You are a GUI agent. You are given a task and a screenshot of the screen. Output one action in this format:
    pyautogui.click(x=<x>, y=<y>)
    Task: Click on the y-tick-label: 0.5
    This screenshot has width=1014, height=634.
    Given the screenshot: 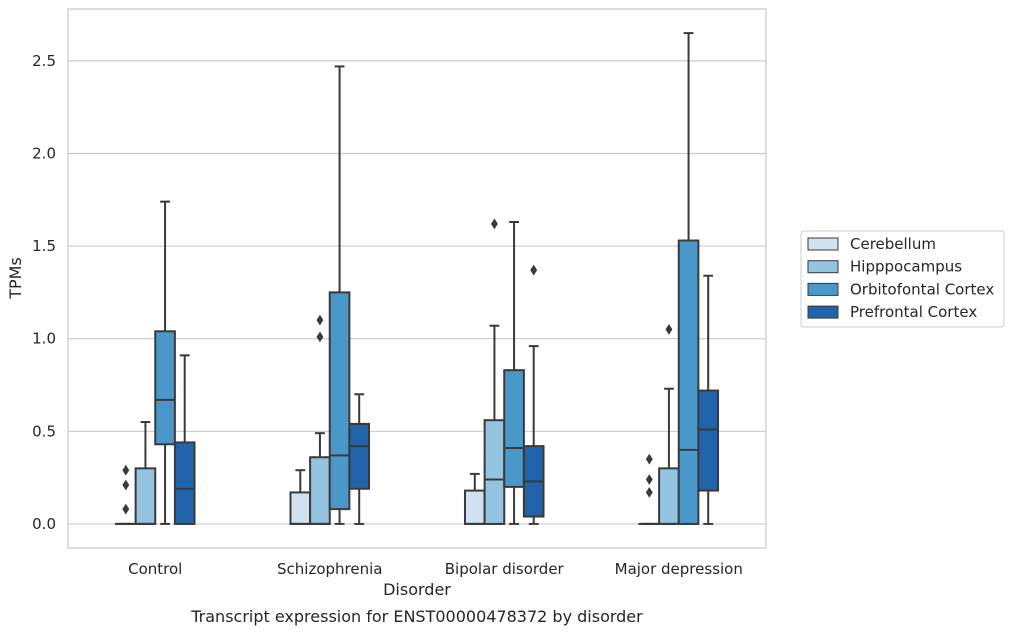 What is the action you would take?
    pyautogui.click(x=44, y=431)
    